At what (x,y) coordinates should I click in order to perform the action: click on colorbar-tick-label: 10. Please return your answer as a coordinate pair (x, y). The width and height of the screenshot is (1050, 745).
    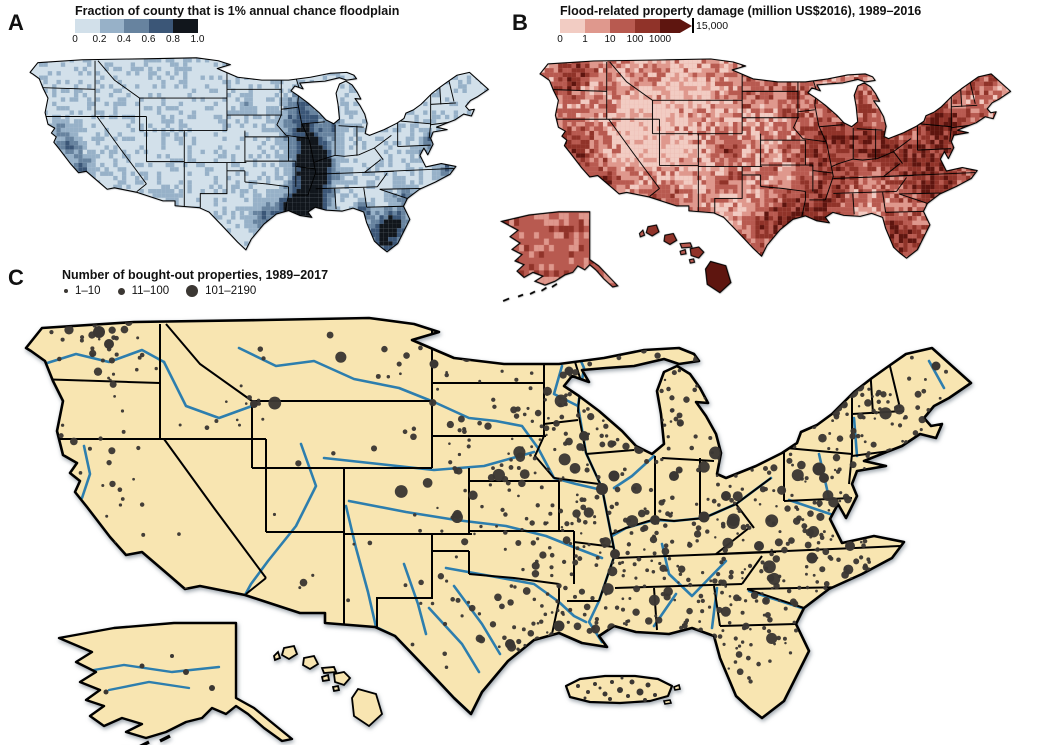
    Looking at the image, I should click on (610, 39).